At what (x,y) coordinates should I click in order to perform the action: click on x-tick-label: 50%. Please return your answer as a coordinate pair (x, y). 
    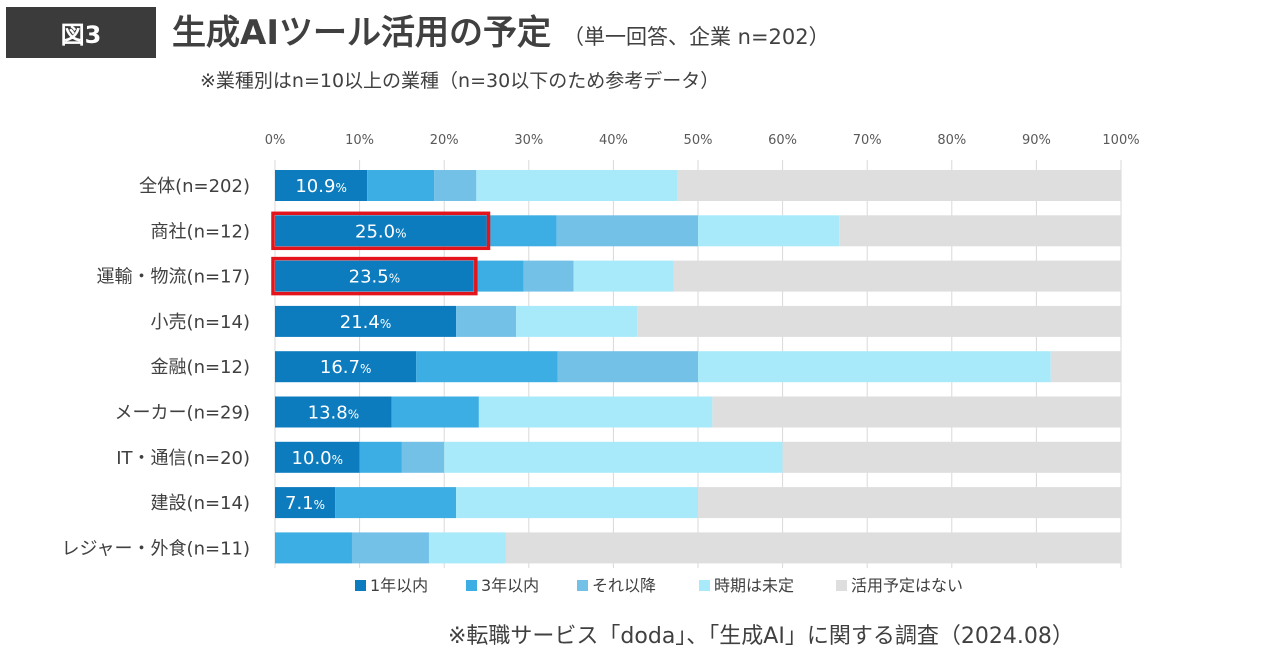
    Looking at the image, I should click on (698, 140).